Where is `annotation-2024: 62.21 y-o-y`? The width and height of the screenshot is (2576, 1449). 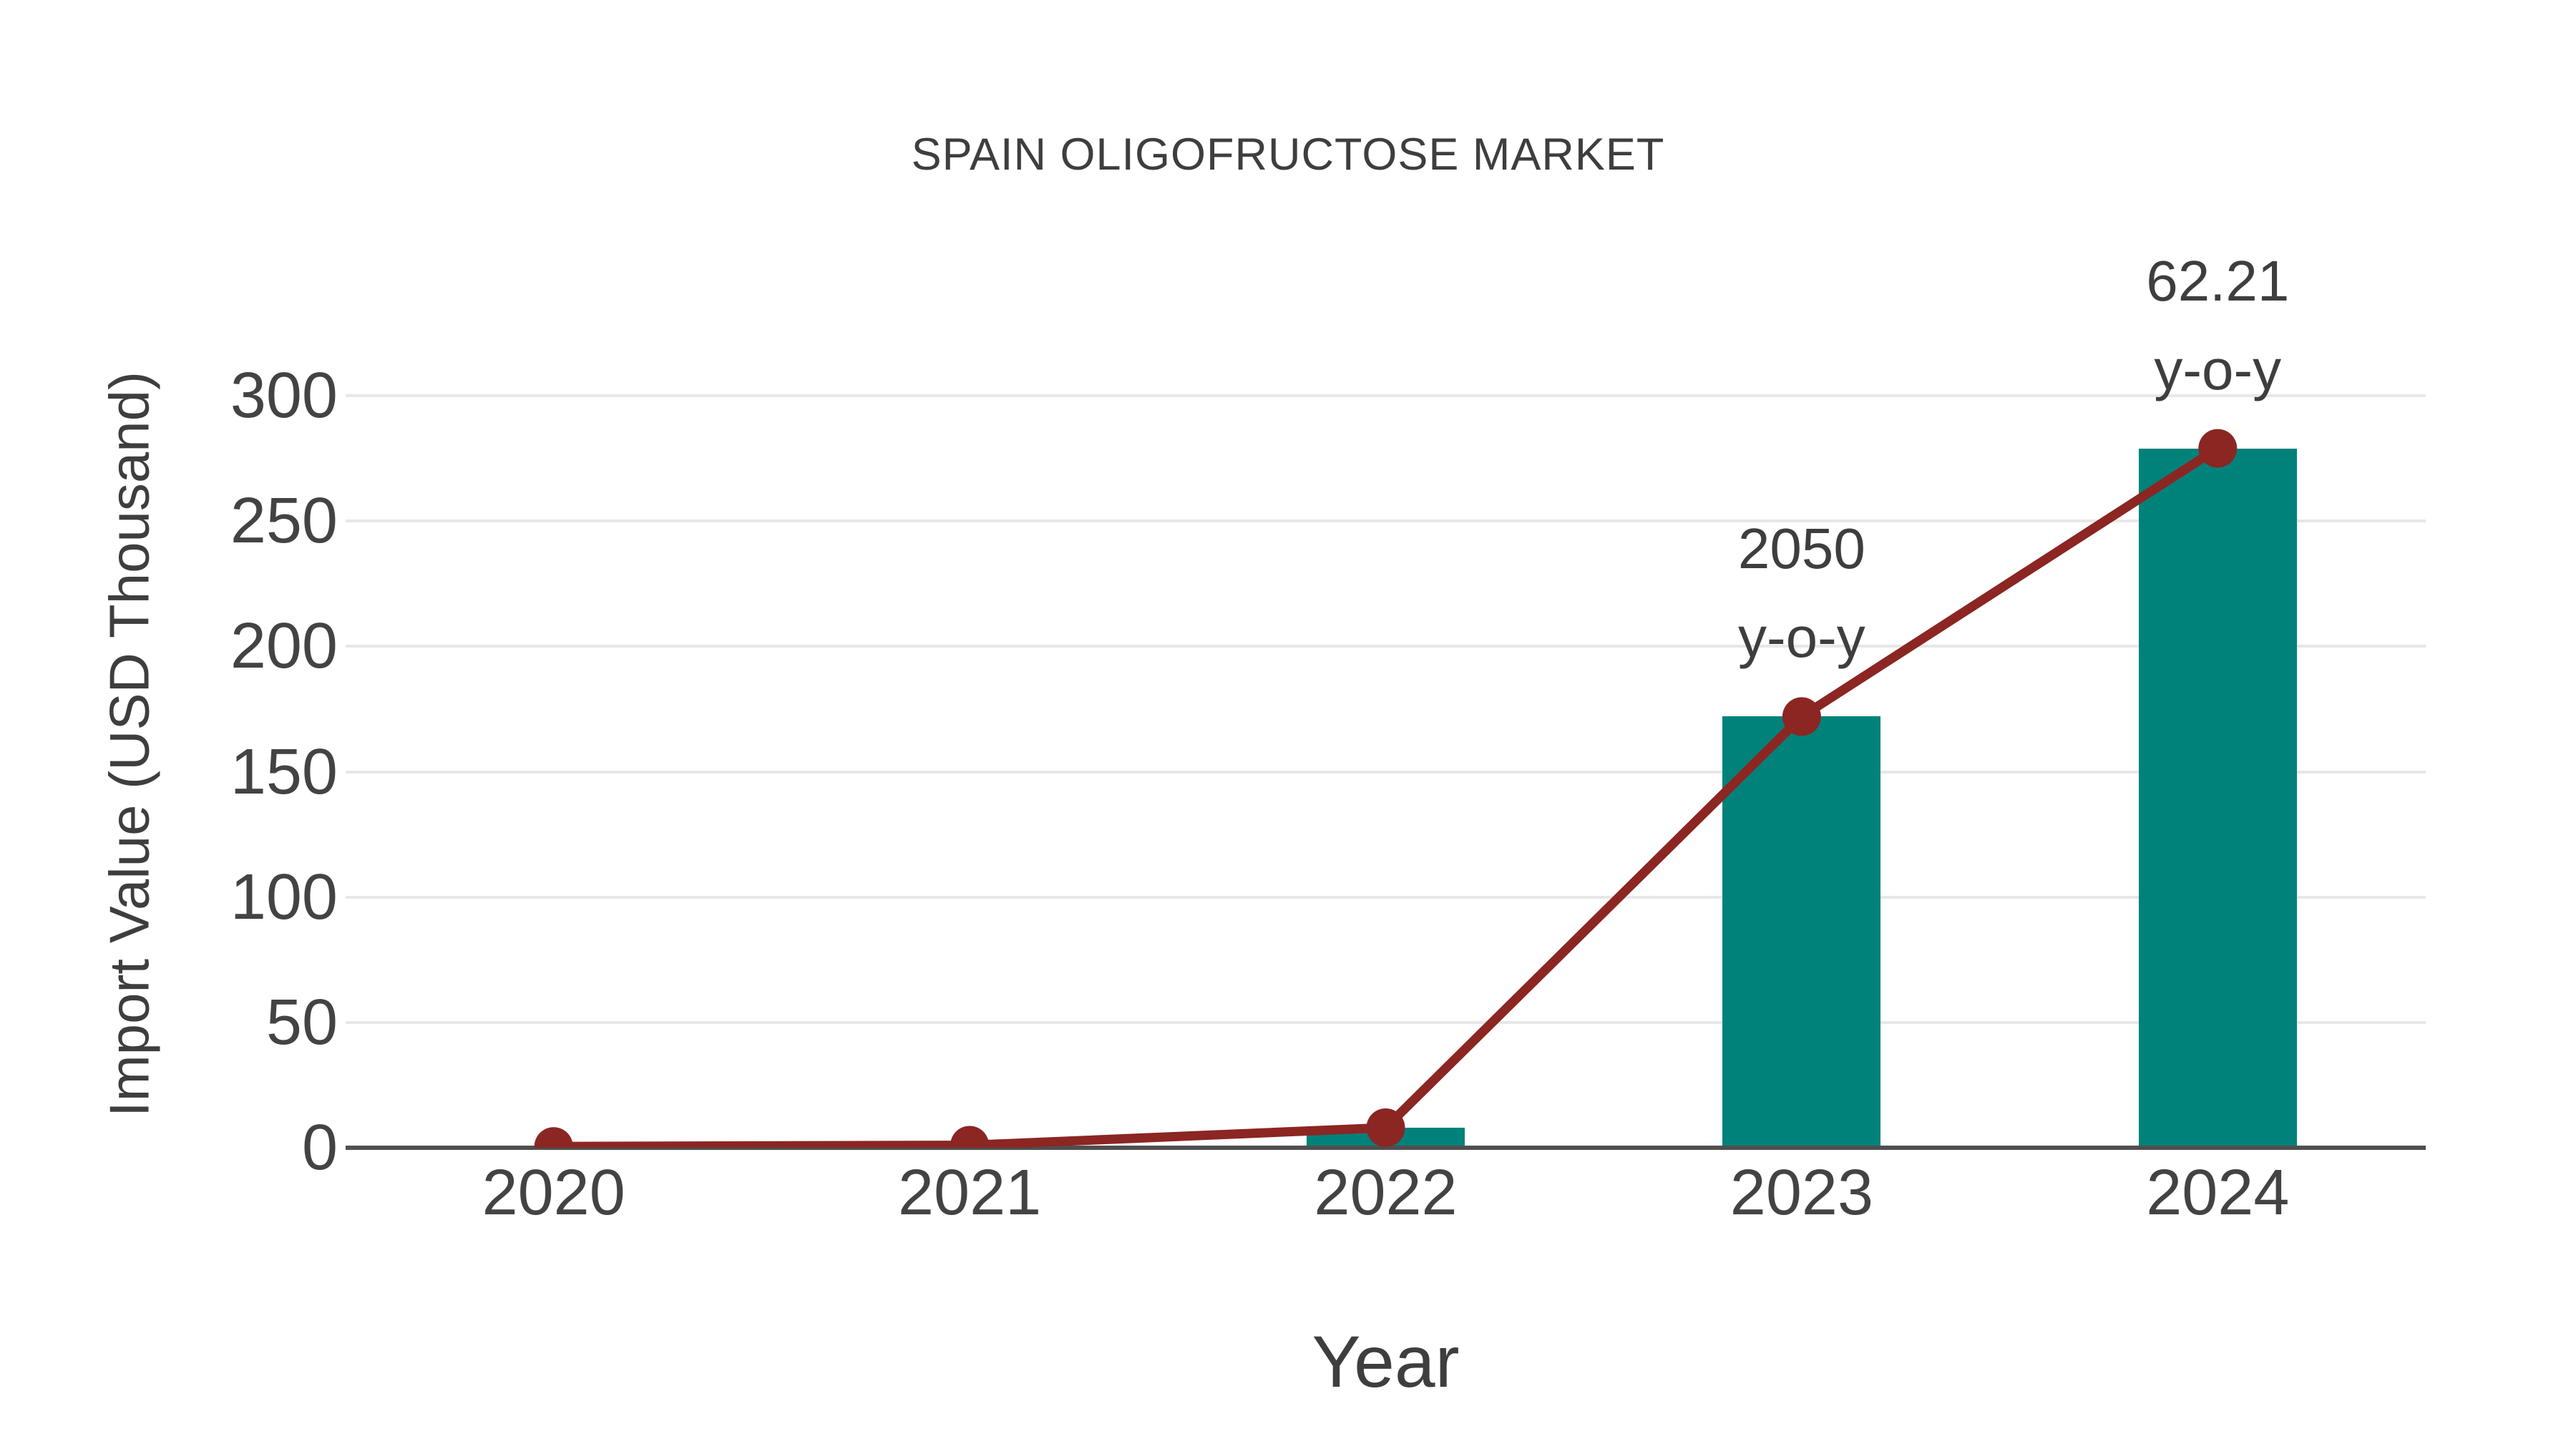
annotation-2024: 62.21 y-o-y is located at coordinates (2217, 325).